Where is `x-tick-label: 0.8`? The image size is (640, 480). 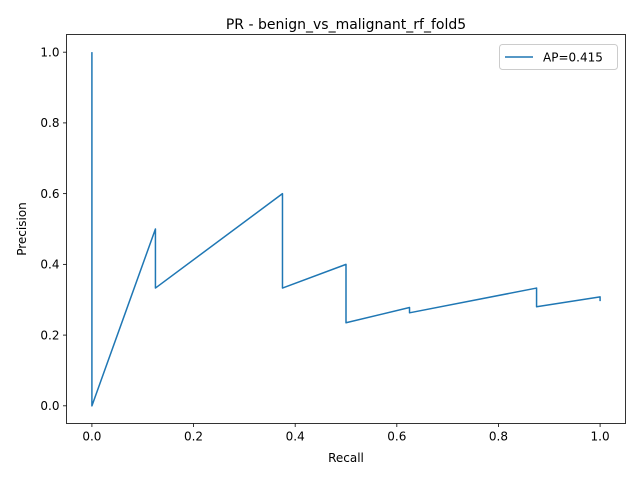 x-tick-label: 0.8 is located at coordinates (498, 437).